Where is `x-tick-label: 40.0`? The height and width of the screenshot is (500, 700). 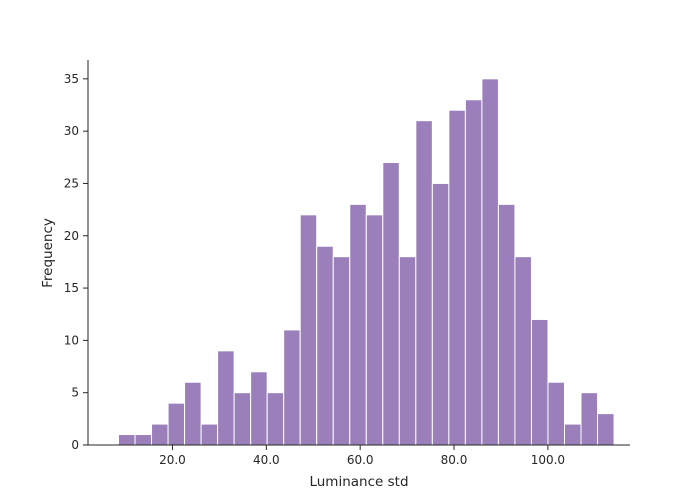
x-tick-label: 40.0 is located at coordinates (266, 460).